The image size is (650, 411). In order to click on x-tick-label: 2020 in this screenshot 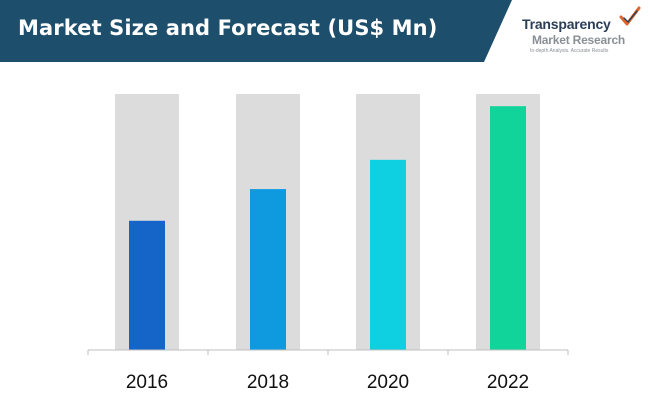, I will do `click(388, 382)`.